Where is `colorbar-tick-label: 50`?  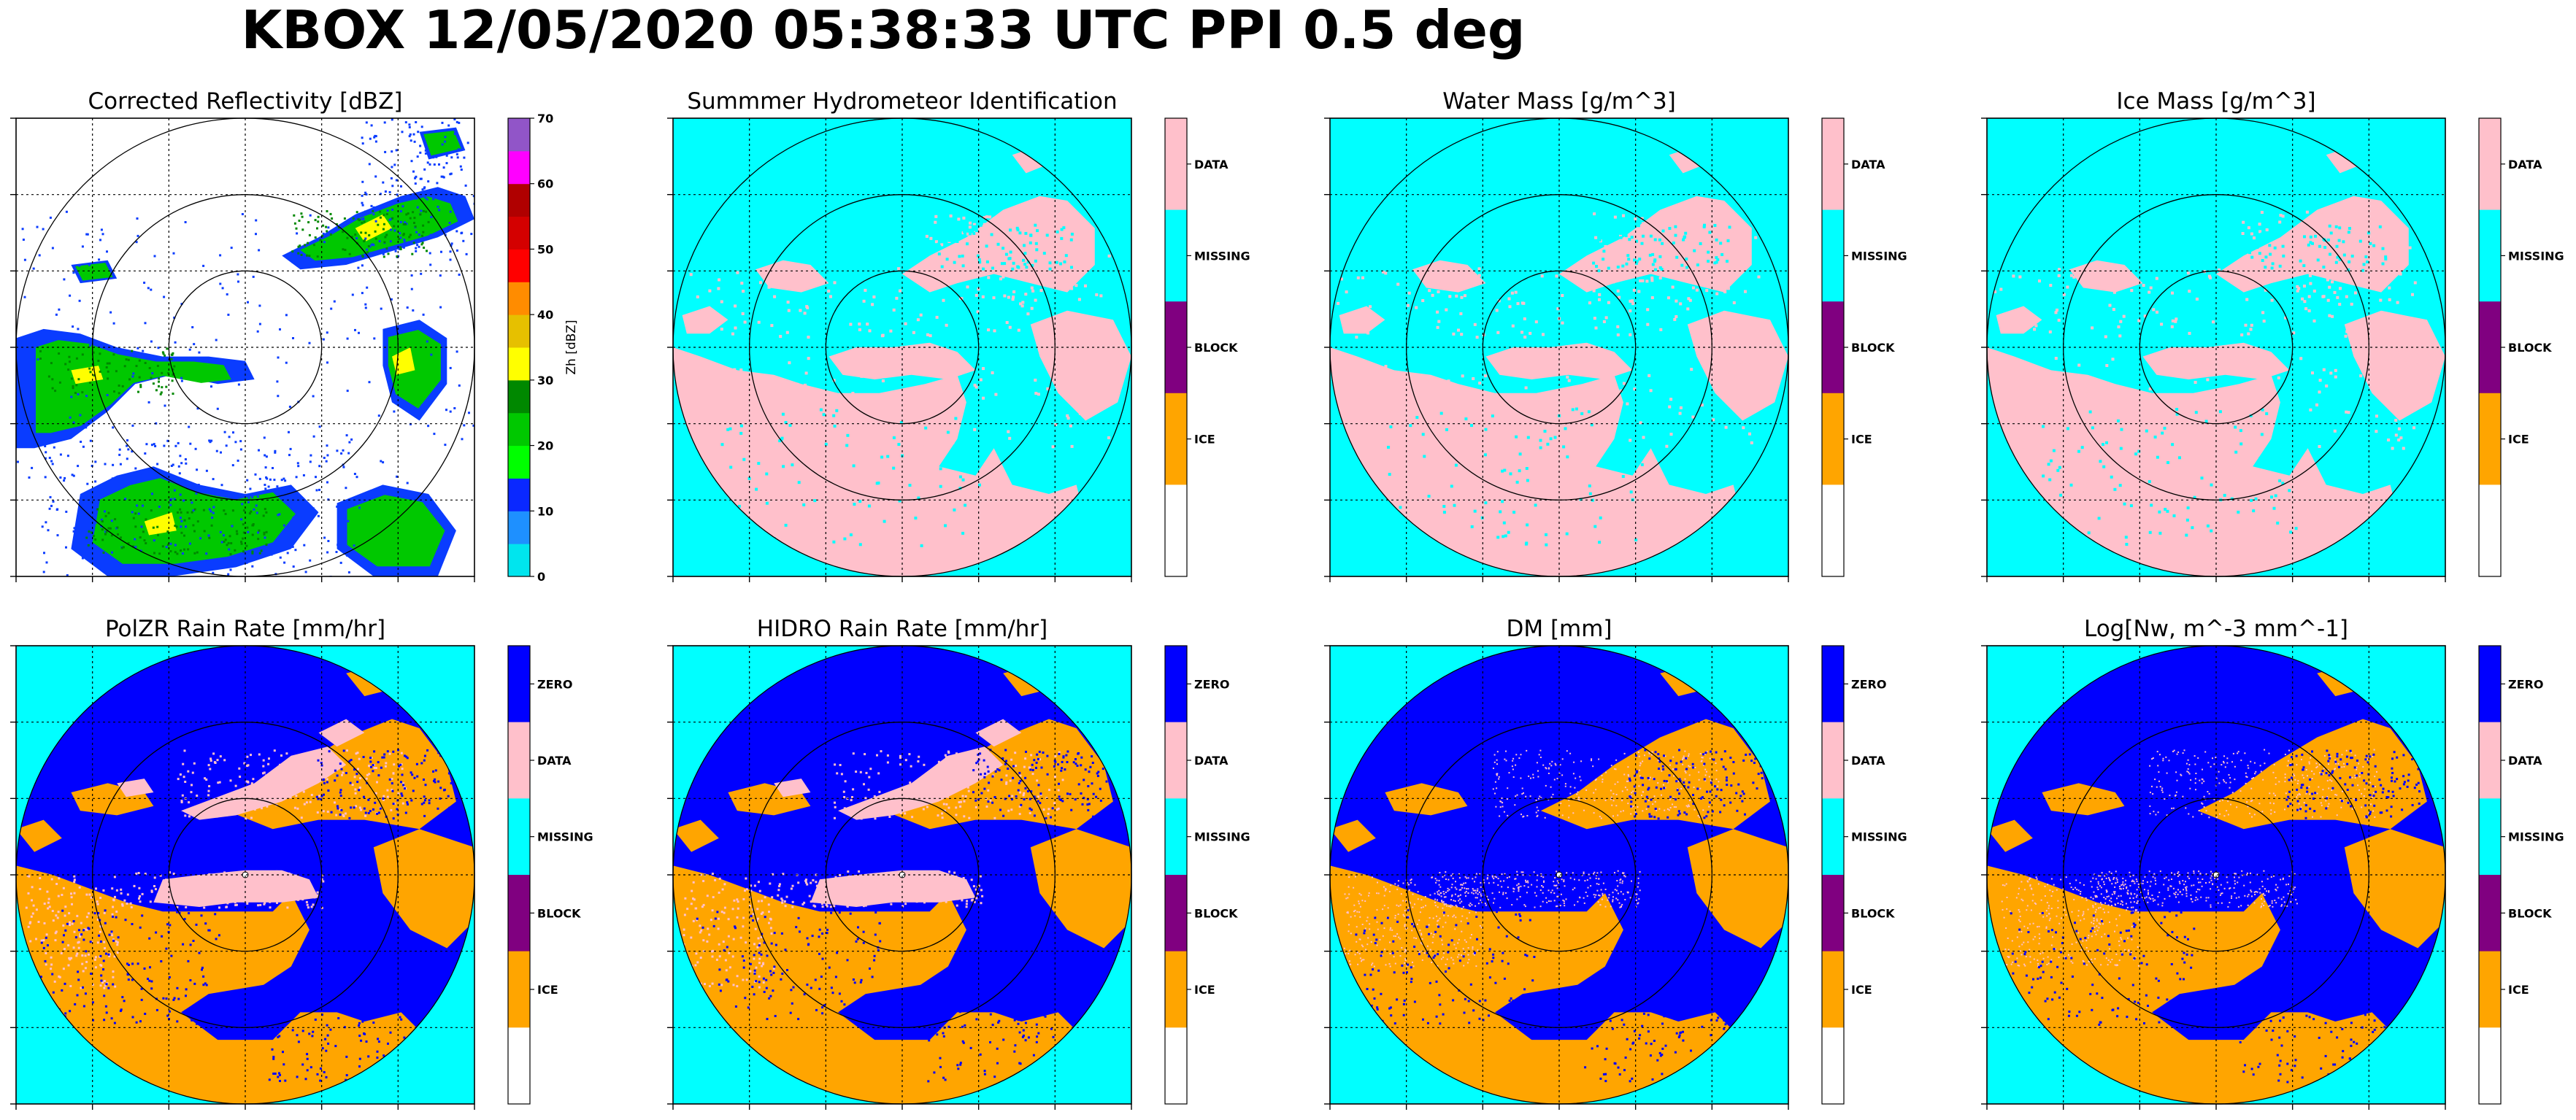 colorbar-tick-label: 50 is located at coordinates (545, 249).